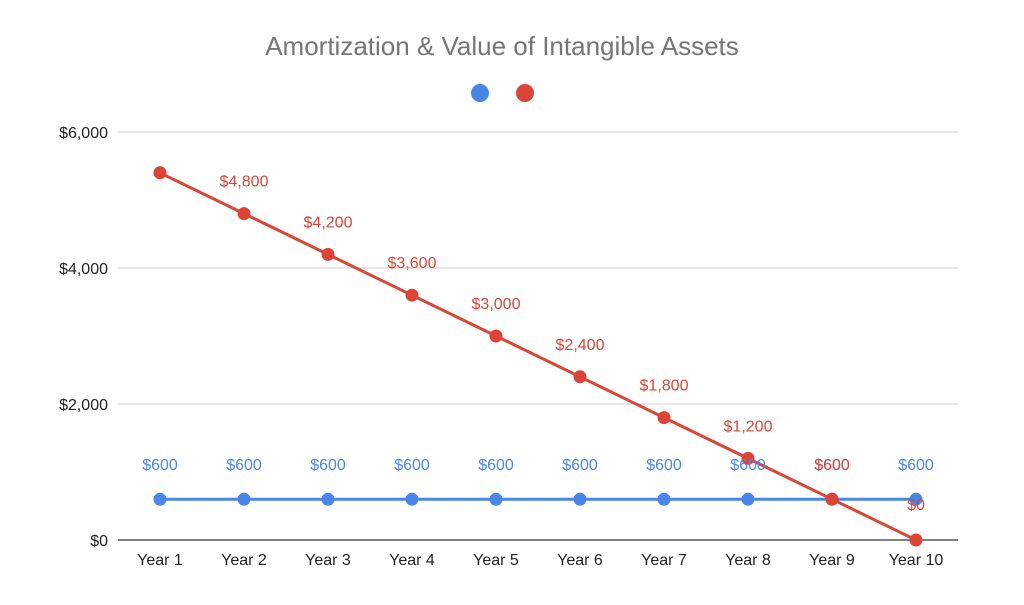 The image size is (1024, 605). I want to click on y-axis: $0 $2,000 $4,000 $6,000, so click(83, 337).